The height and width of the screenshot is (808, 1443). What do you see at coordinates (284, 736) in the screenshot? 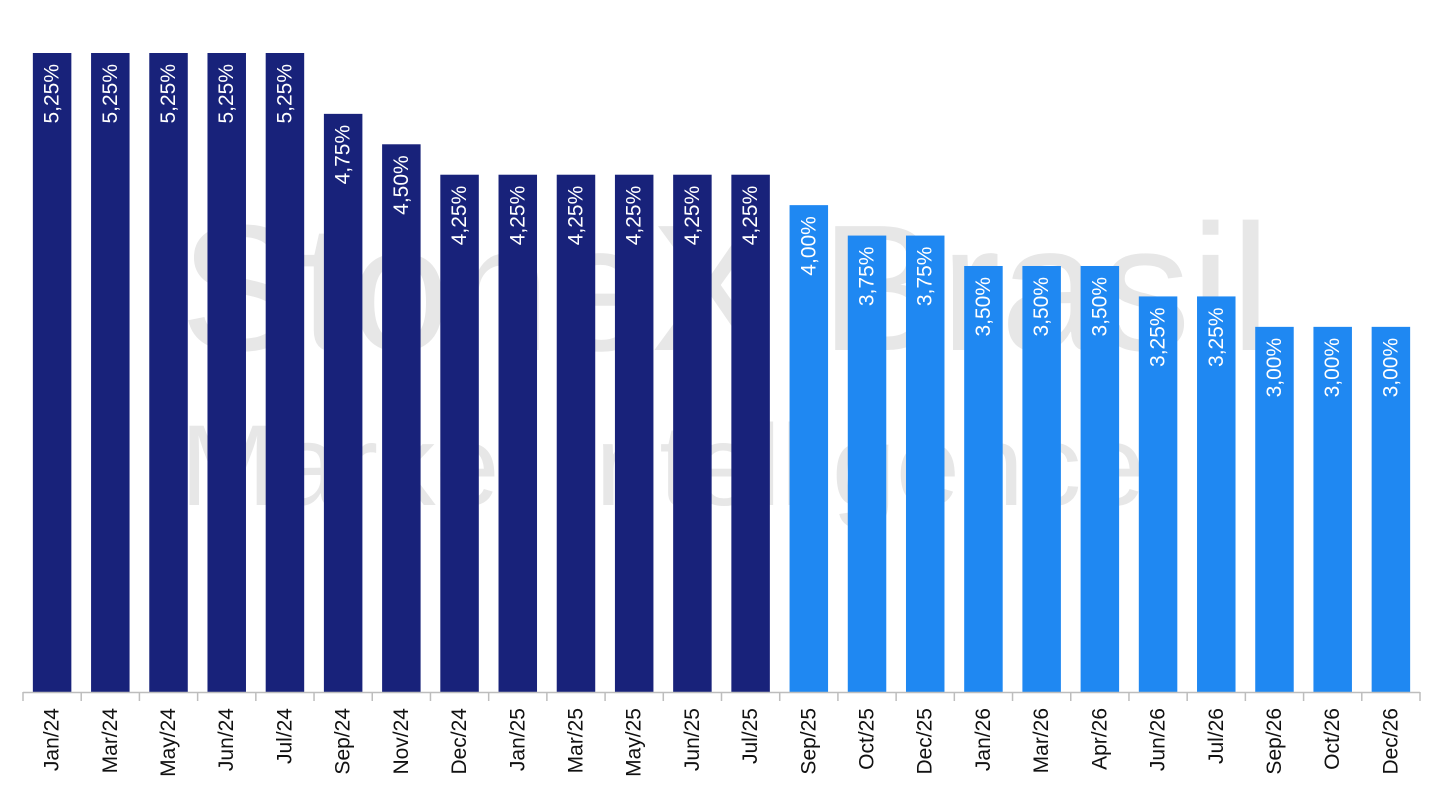
I see `x-tick-label: Jul/24` at bounding box center [284, 736].